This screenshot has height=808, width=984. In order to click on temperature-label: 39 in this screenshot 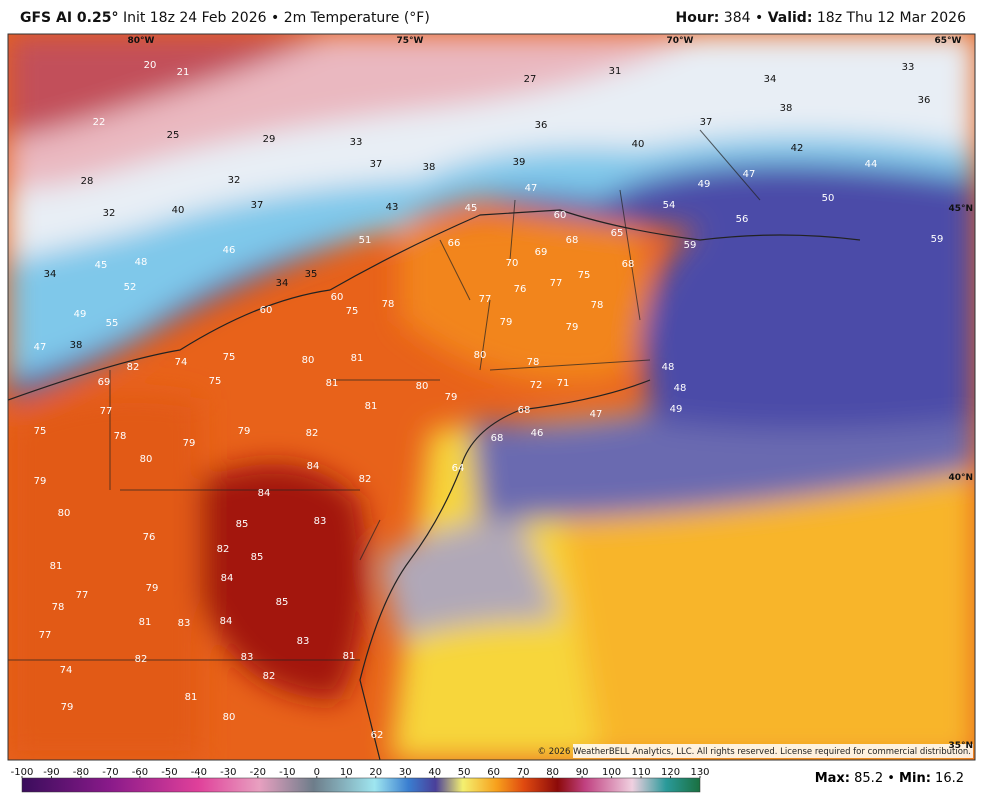, I will do `click(519, 162)`.